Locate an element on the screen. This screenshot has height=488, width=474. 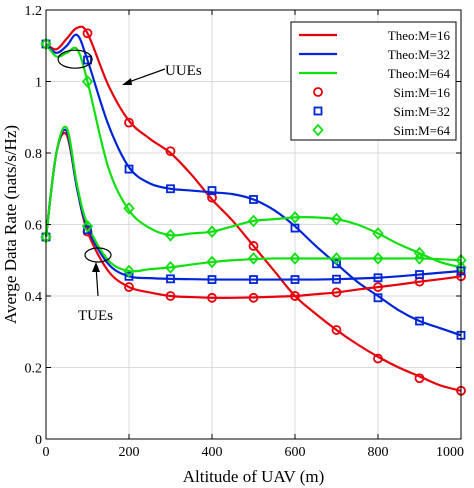
x-tick-label: 0 is located at coordinates (46, 452).